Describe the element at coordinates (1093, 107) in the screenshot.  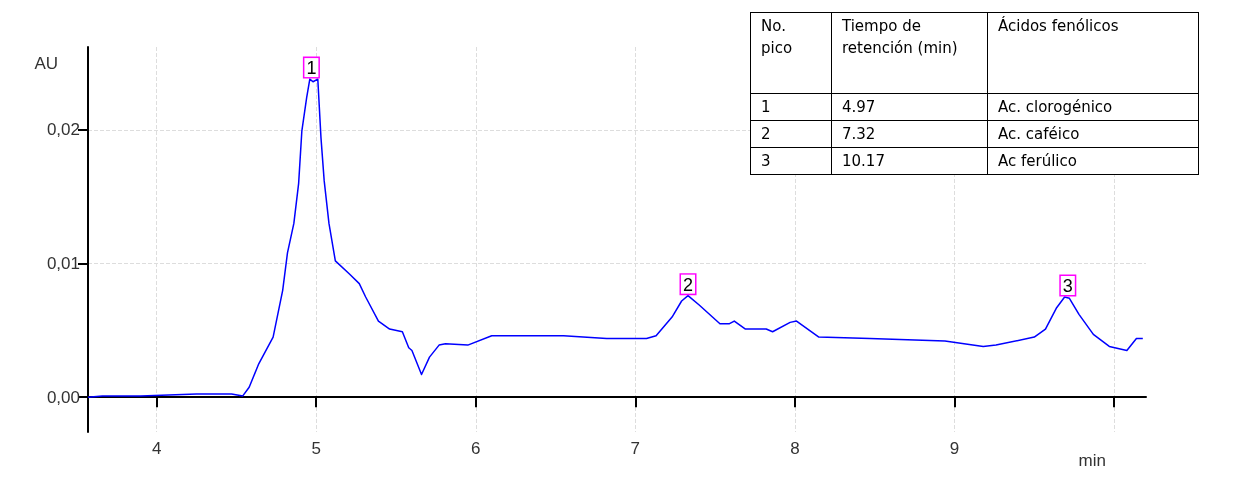
I see `annotation: Ac. clorogénico` at that location.